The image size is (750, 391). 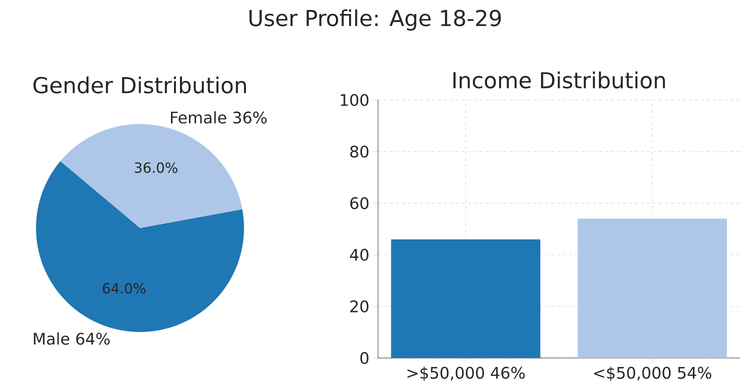 I want to click on y-tick-label: 60, so click(x=359, y=203).